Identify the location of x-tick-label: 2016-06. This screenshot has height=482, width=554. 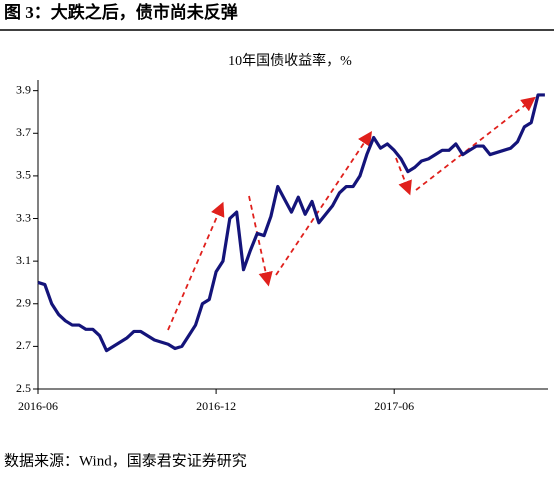
(38, 406).